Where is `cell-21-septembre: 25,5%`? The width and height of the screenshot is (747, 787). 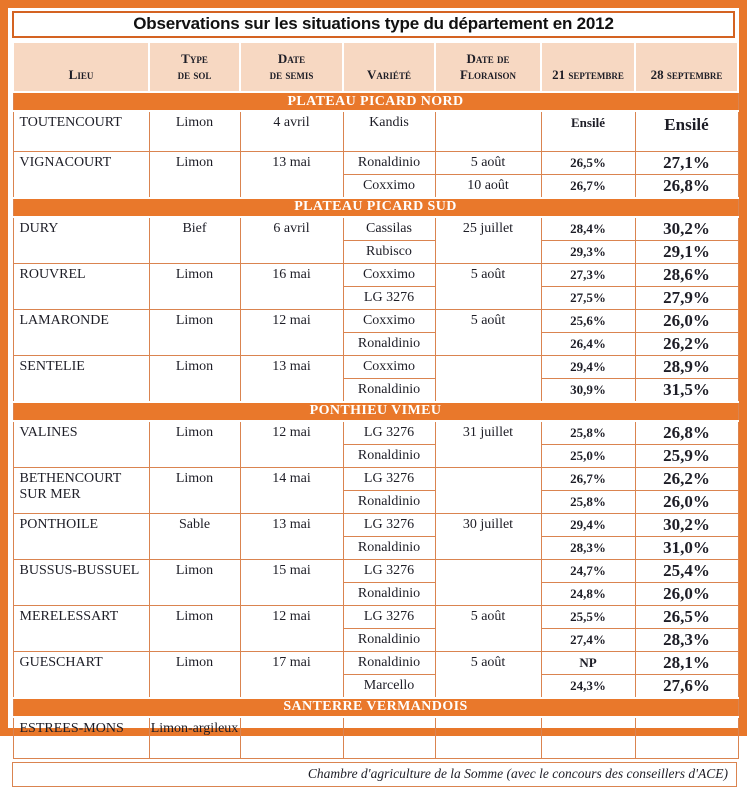
cell-21-septembre: 25,5% is located at coordinates (588, 616).